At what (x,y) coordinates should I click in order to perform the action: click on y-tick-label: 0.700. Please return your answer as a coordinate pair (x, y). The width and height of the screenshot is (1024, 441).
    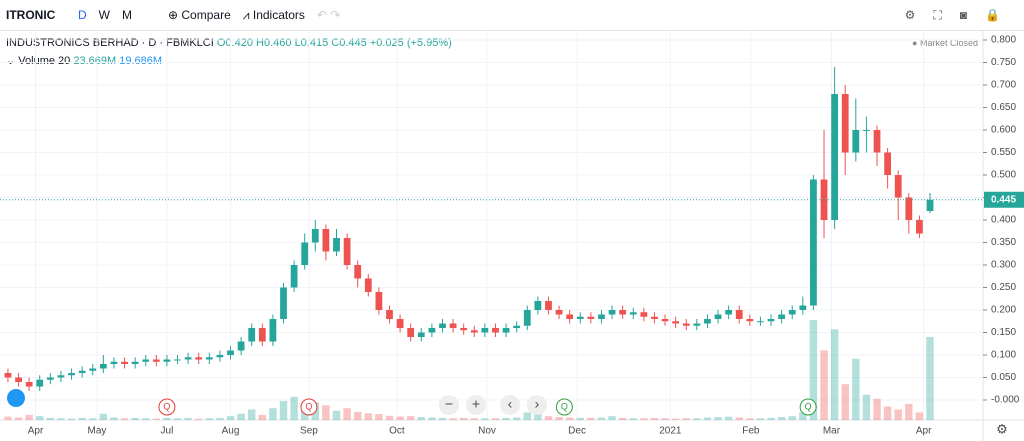
    Looking at the image, I should click on (1003, 85).